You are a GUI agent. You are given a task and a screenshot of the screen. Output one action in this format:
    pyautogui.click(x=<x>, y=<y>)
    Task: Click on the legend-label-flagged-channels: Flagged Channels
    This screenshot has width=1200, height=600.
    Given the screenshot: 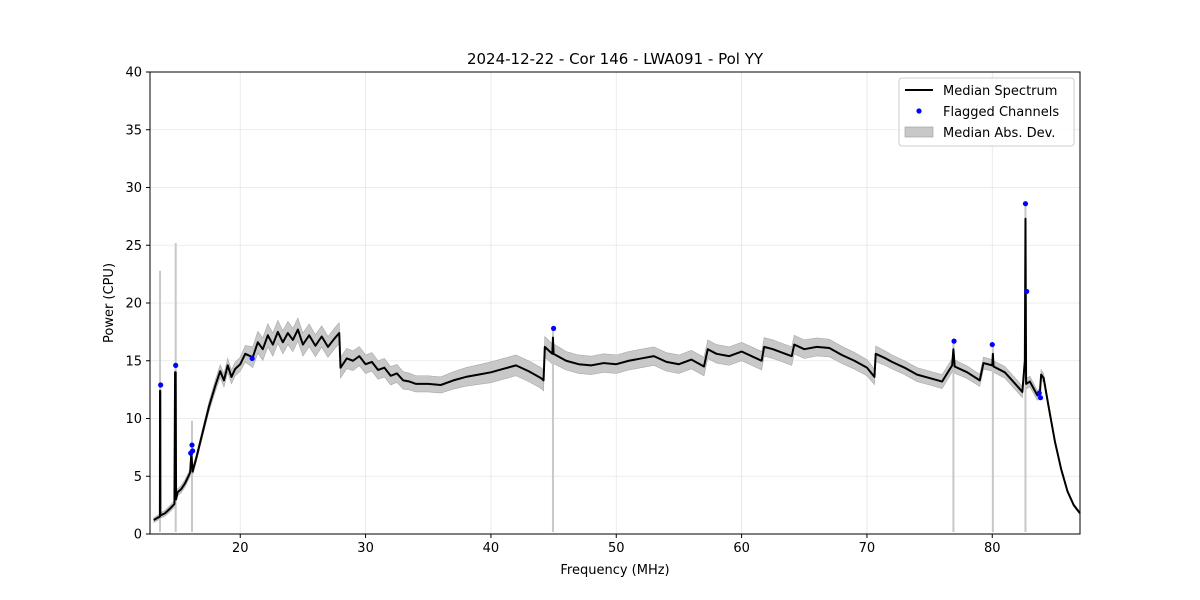 What is the action you would take?
    pyautogui.click(x=1001, y=112)
    